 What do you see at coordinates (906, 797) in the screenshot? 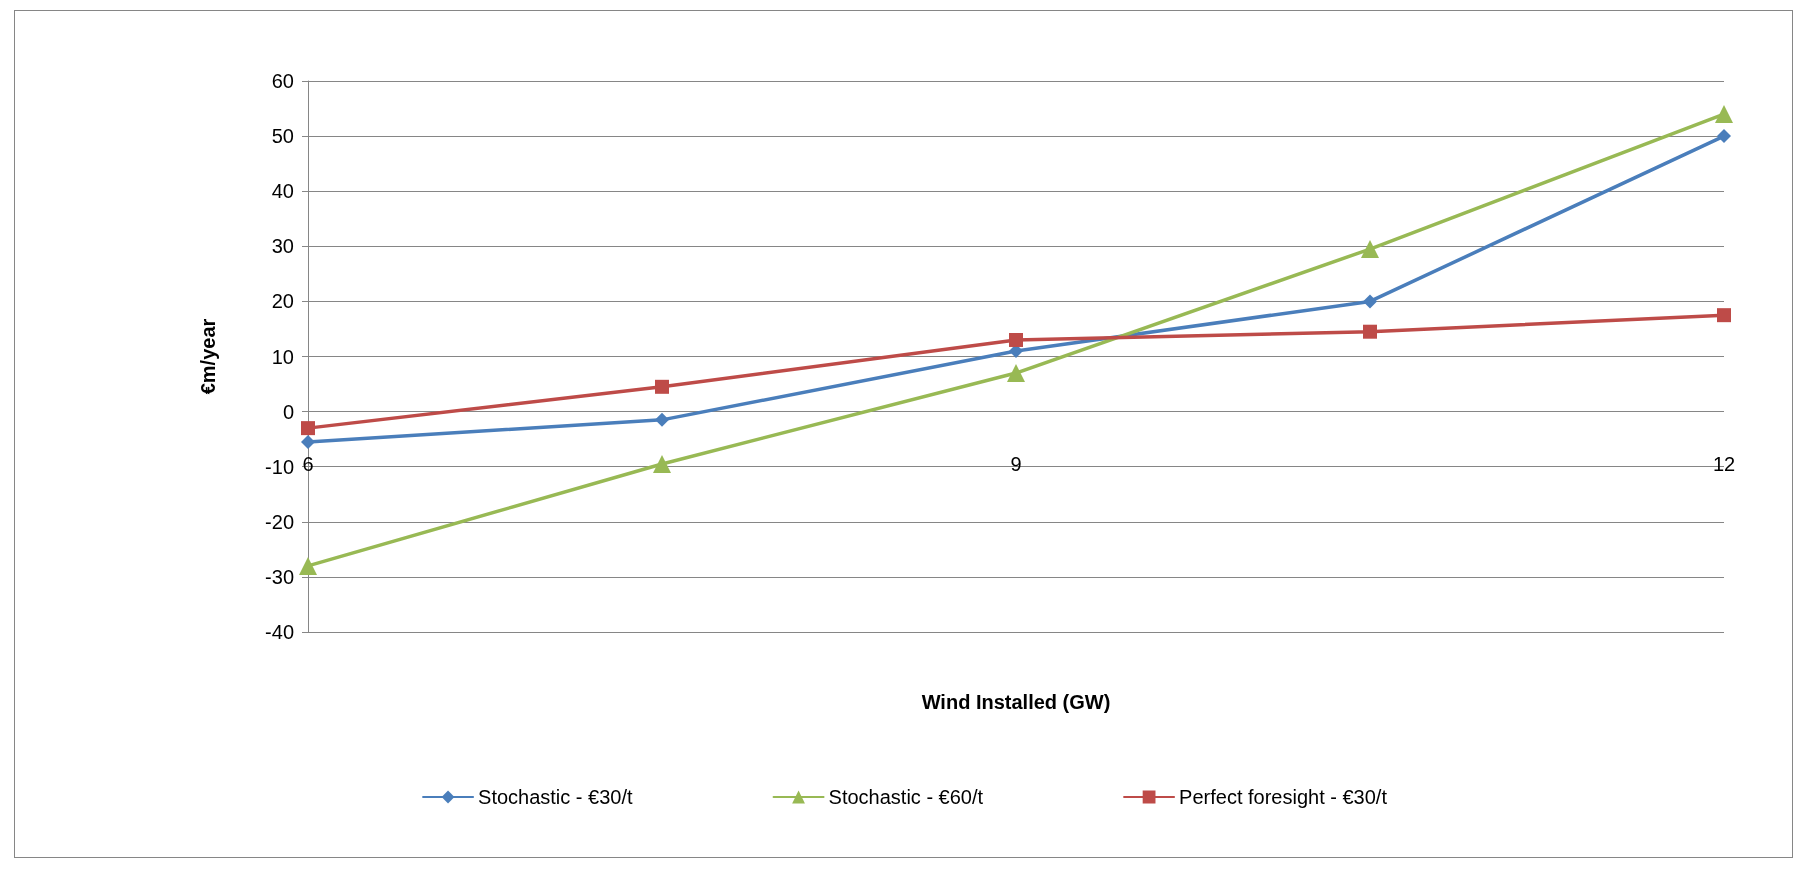
I see `legend-label: Stochastic - €60/t` at bounding box center [906, 797].